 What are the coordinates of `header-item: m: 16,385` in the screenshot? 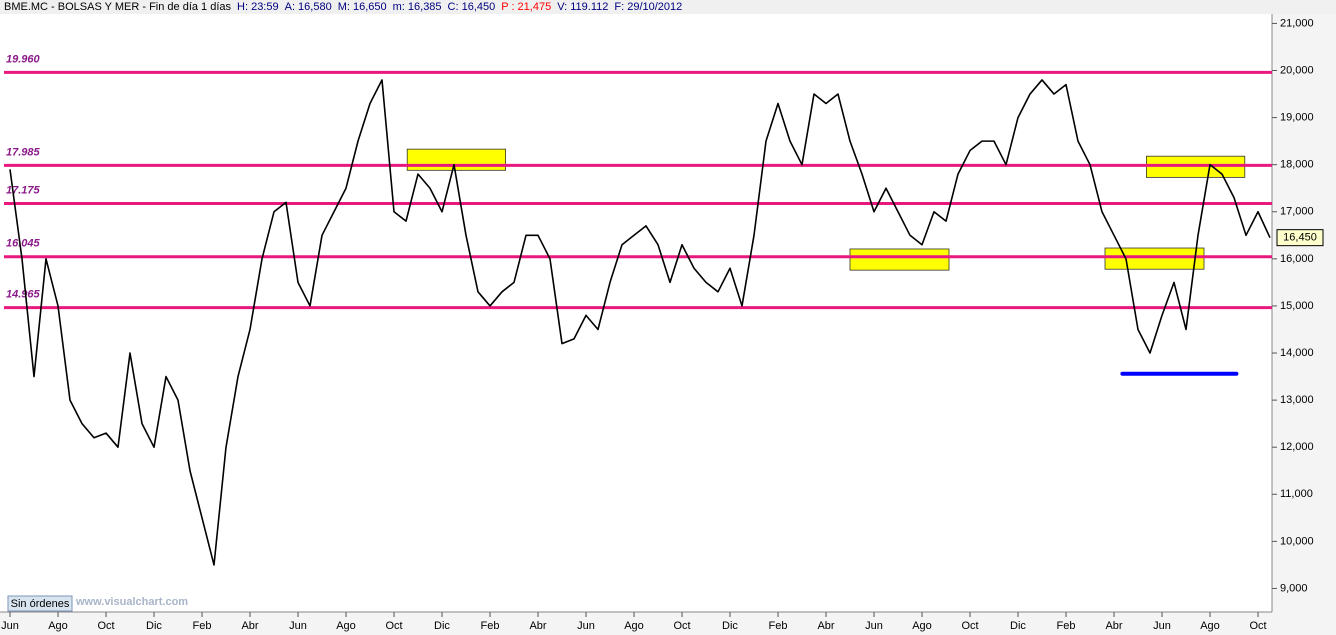 It's located at (417, 7).